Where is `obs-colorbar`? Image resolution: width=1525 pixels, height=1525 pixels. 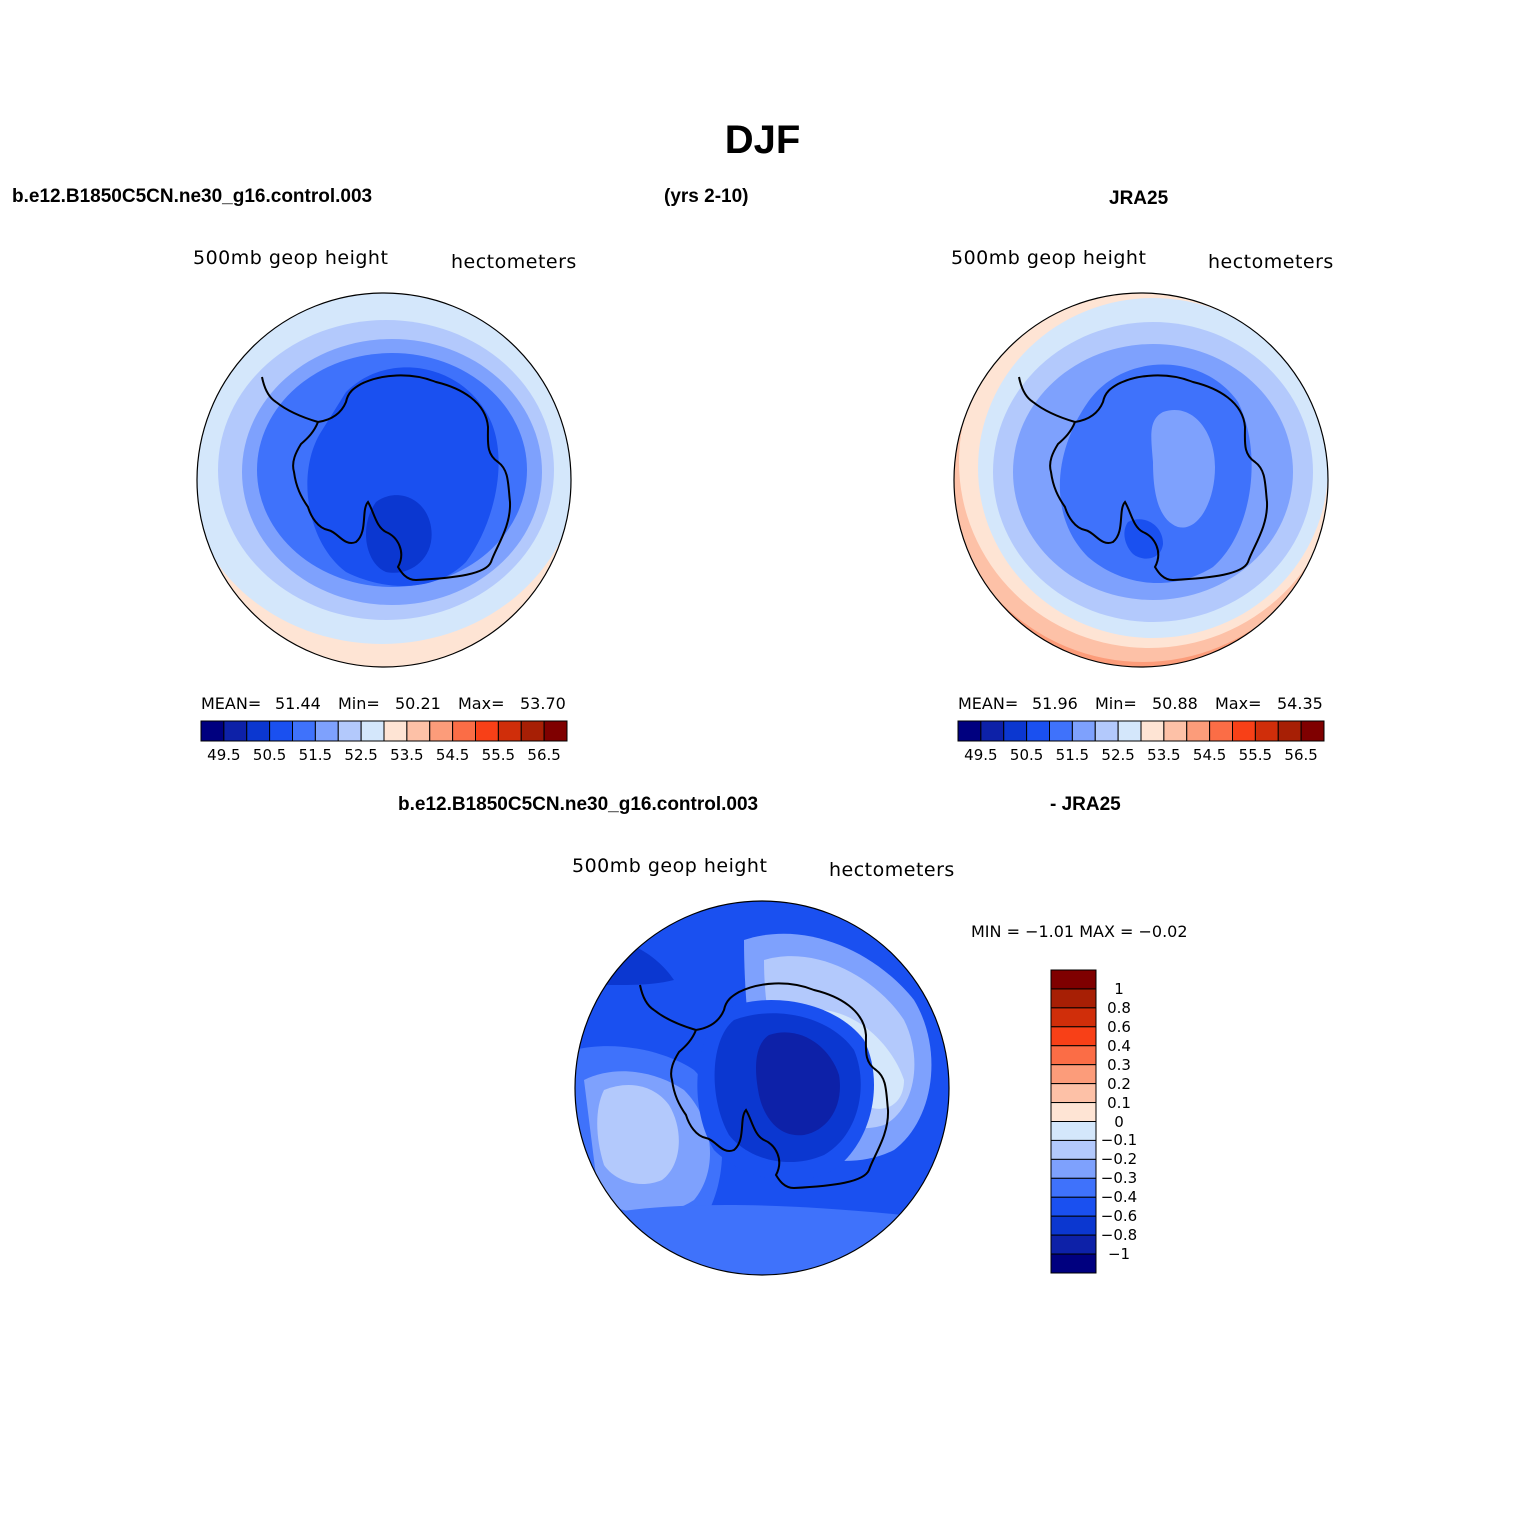
obs-colorbar is located at coordinates (1141, 731).